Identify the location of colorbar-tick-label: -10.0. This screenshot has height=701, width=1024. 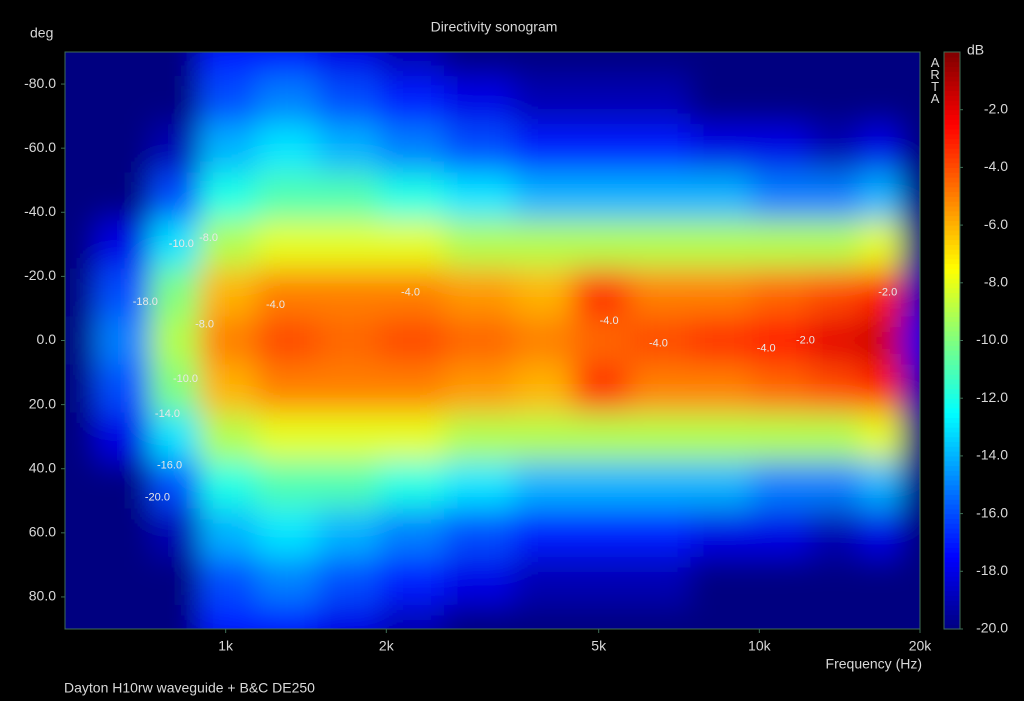
(992, 339).